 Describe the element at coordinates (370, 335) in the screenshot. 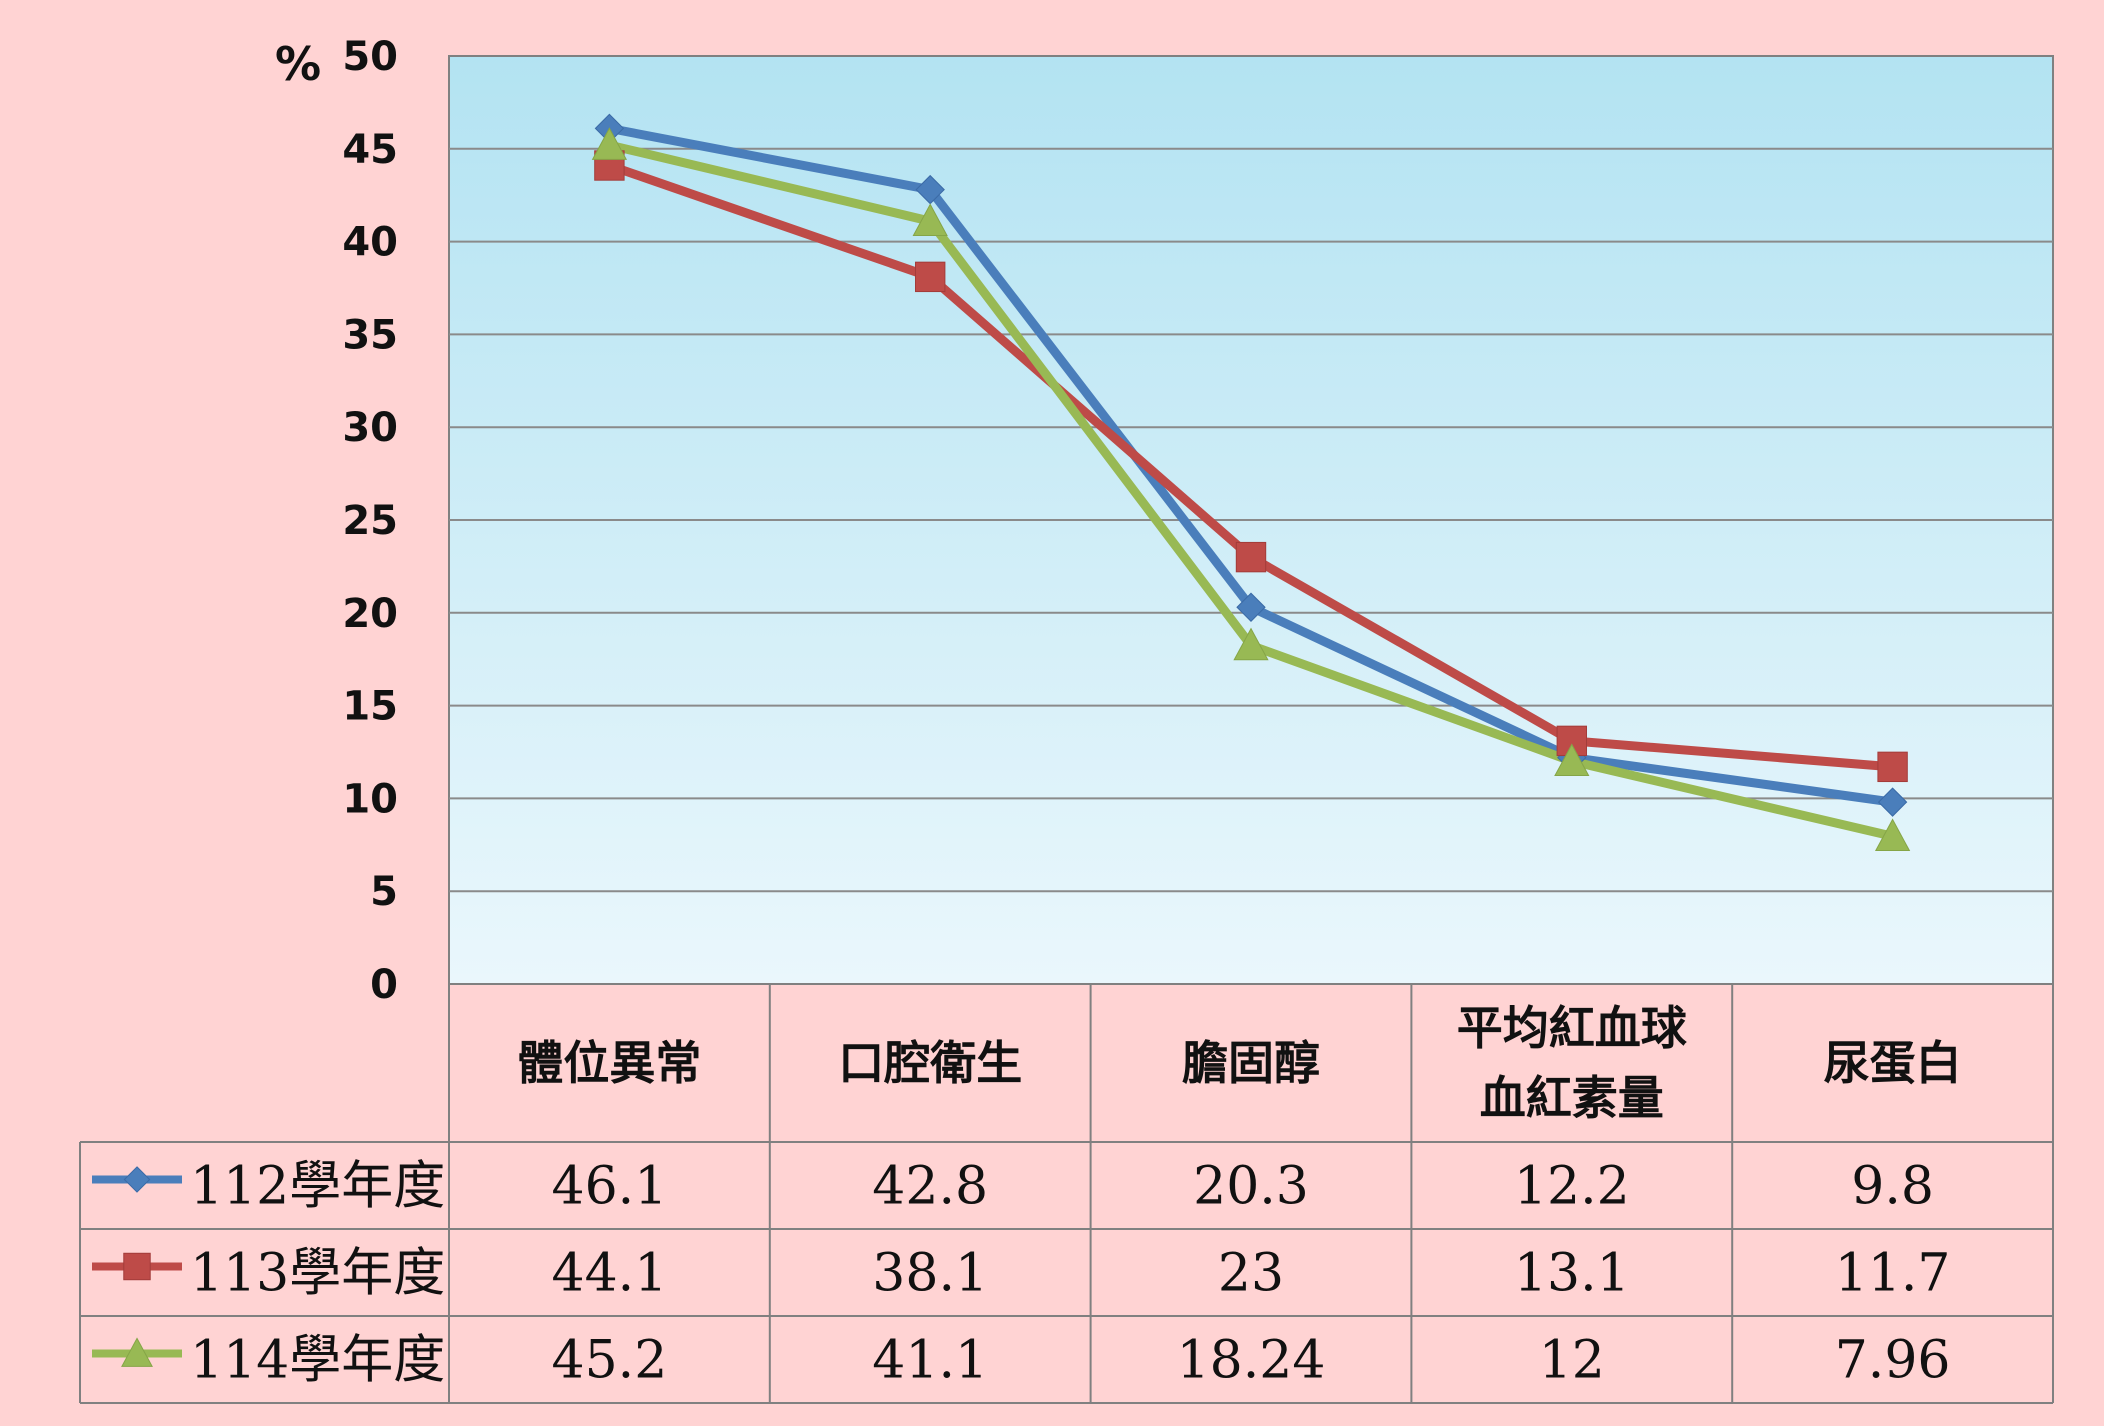

I see `y-tick-label: 35` at that location.